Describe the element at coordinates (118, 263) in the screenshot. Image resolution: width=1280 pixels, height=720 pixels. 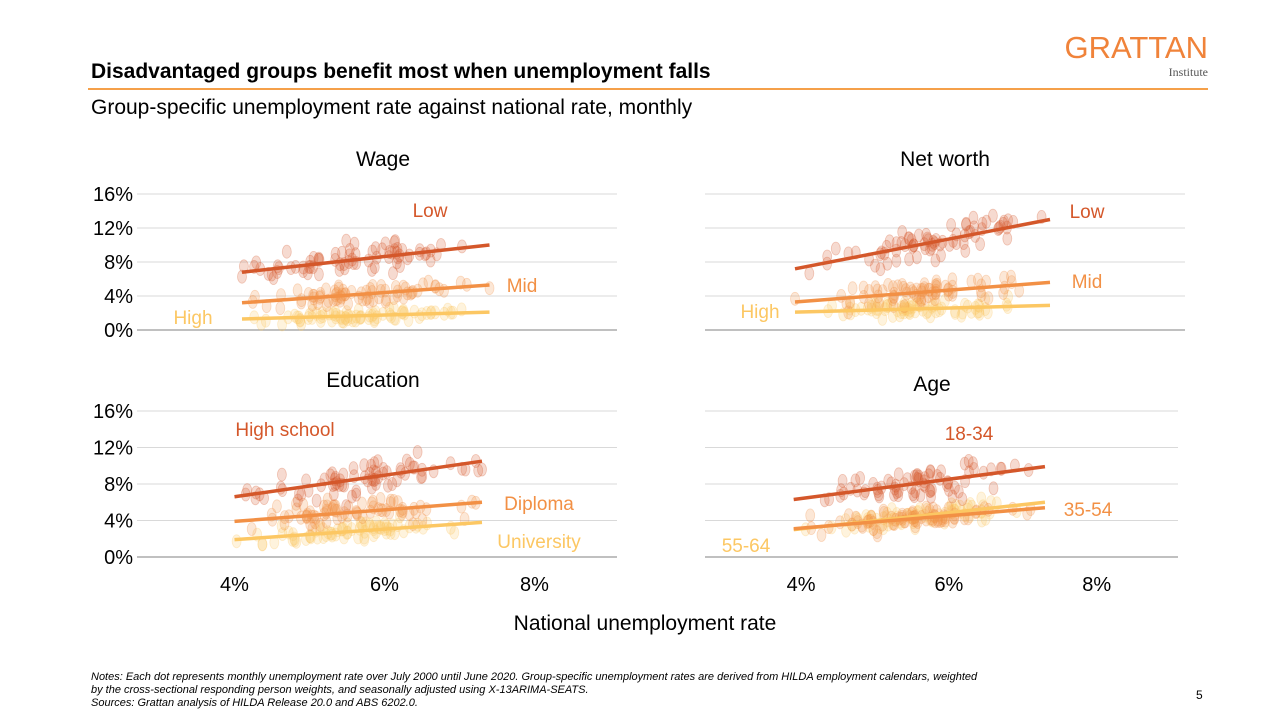
I see `y-tick-label: 8%` at that location.